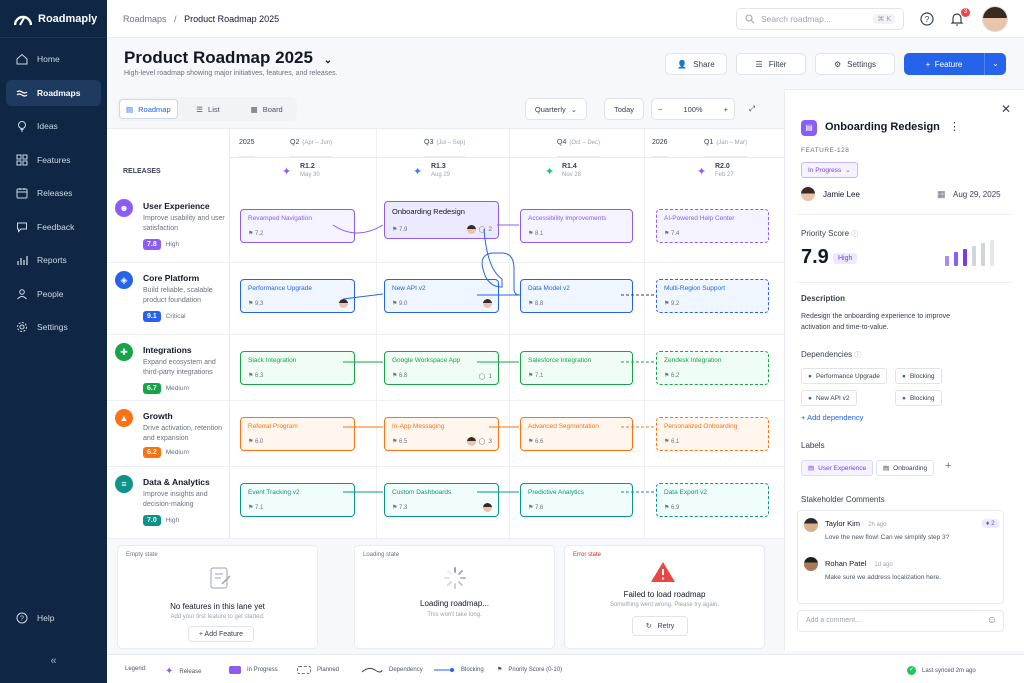  Describe the element at coordinates (399, 229) in the screenshot. I see `card-priority-score: 7.9` at that location.